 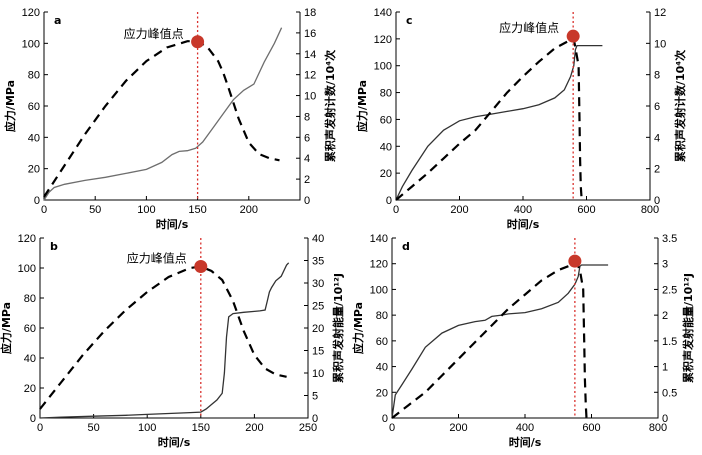 I want to click on y2-tick-label: 18, so click(x=310, y=13).